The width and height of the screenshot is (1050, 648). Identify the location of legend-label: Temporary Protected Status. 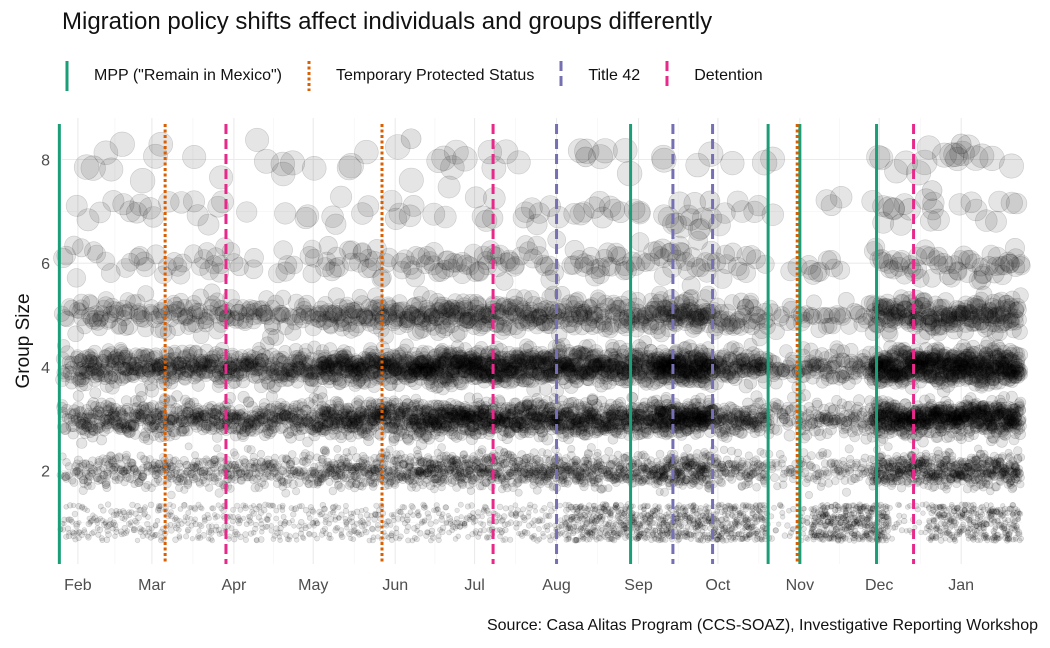
(435, 75).